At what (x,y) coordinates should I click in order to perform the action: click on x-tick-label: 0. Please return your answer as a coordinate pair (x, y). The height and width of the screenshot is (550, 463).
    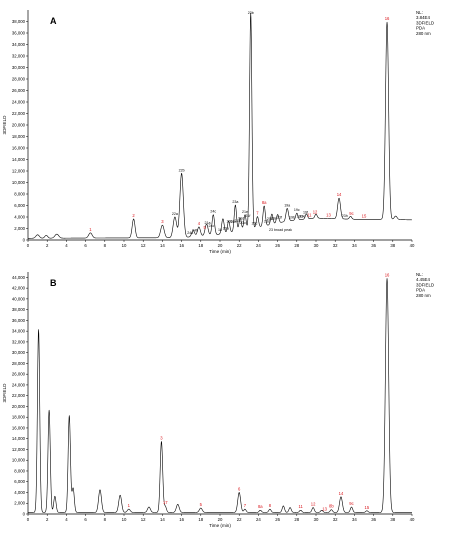
    Looking at the image, I should click on (28, 519).